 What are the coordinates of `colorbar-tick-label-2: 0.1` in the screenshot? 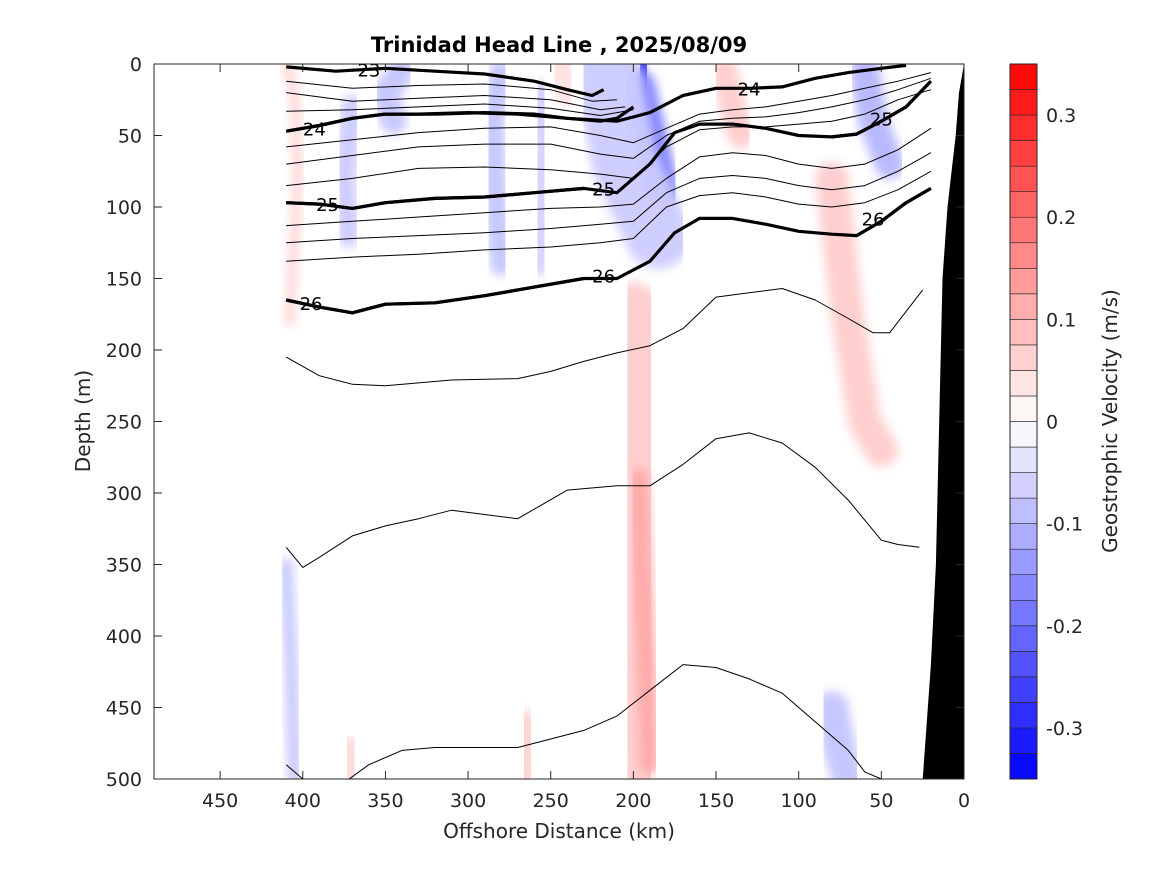 It's located at (1061, 320).